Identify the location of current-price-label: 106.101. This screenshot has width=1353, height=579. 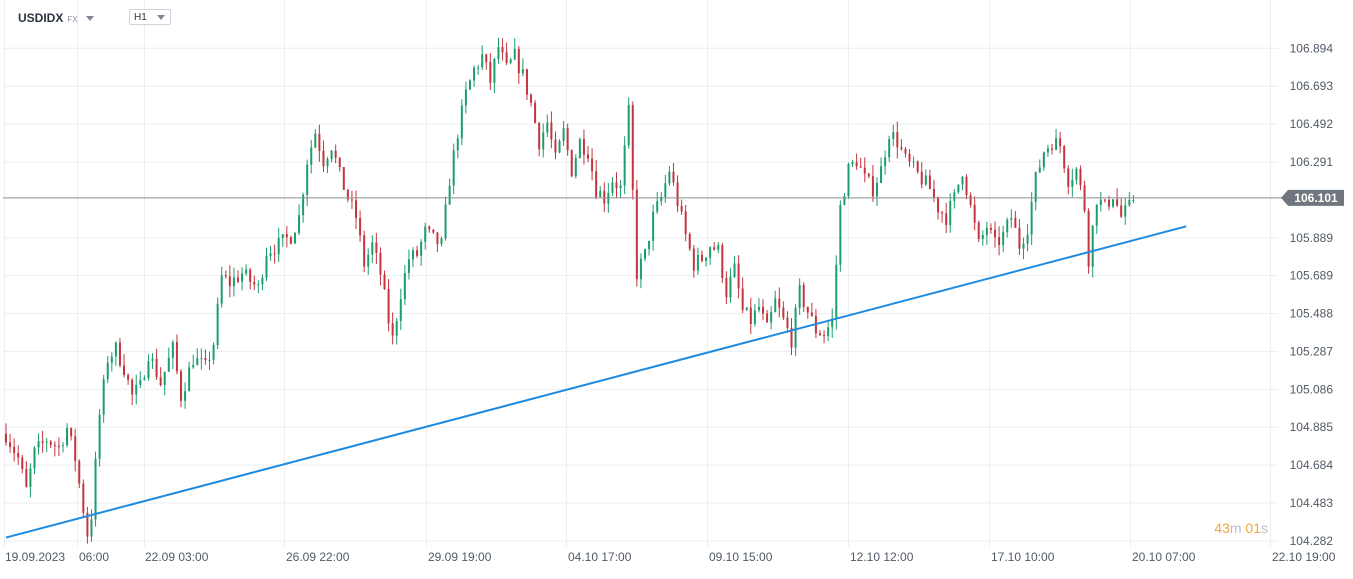
(1316, 198).